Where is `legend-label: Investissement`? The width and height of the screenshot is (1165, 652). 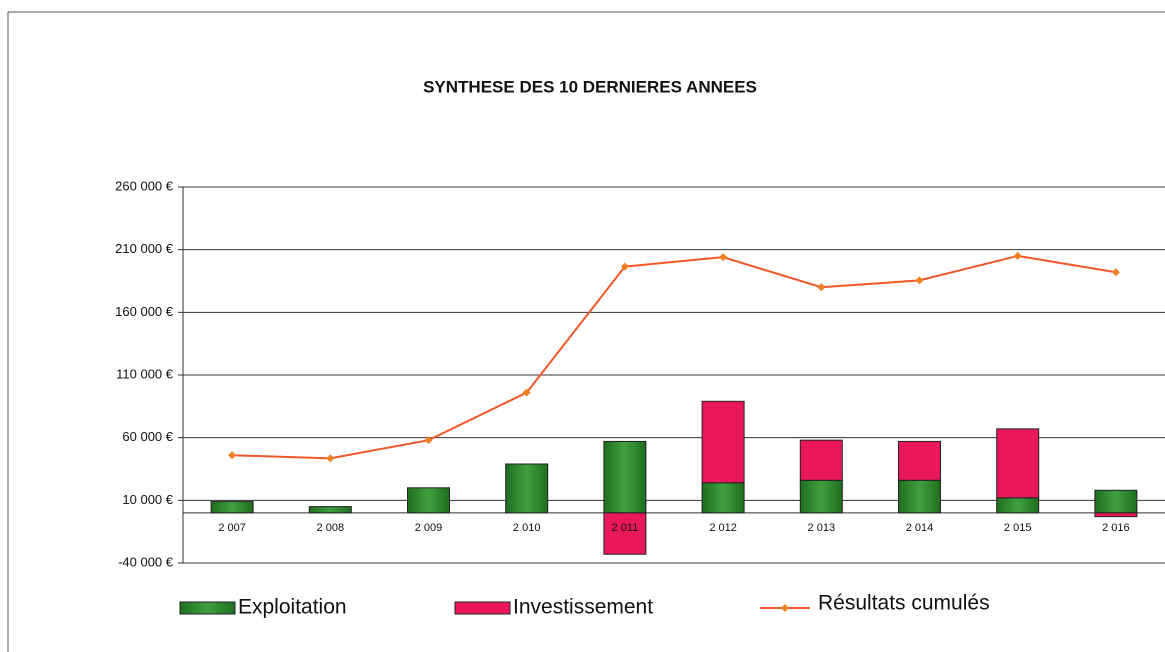
legend-label: Investissement is located at coordinates (583, 607).